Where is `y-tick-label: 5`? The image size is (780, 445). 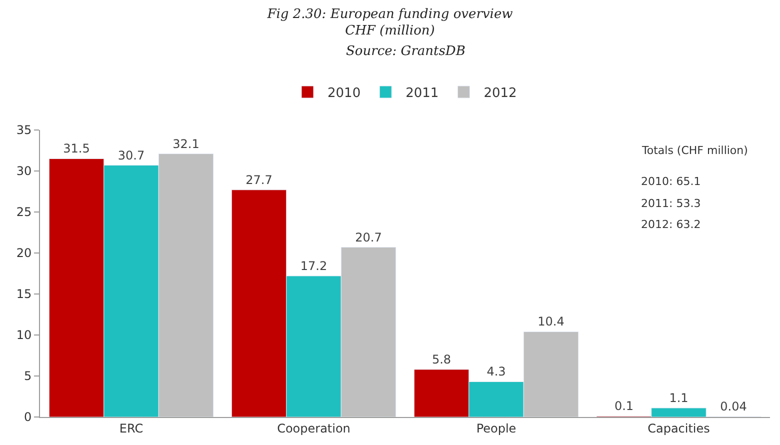
y-tick-label: 5 is located at coordinates (28, 376).